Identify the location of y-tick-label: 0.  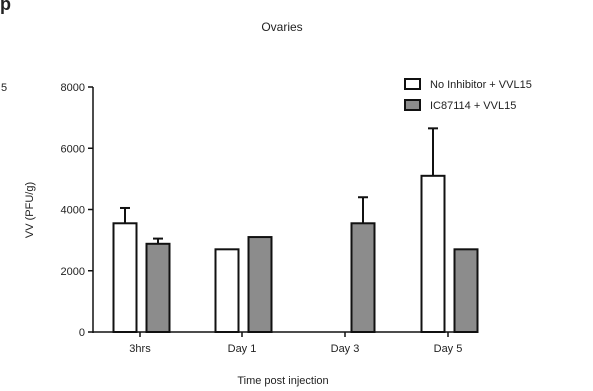
(82, 333).